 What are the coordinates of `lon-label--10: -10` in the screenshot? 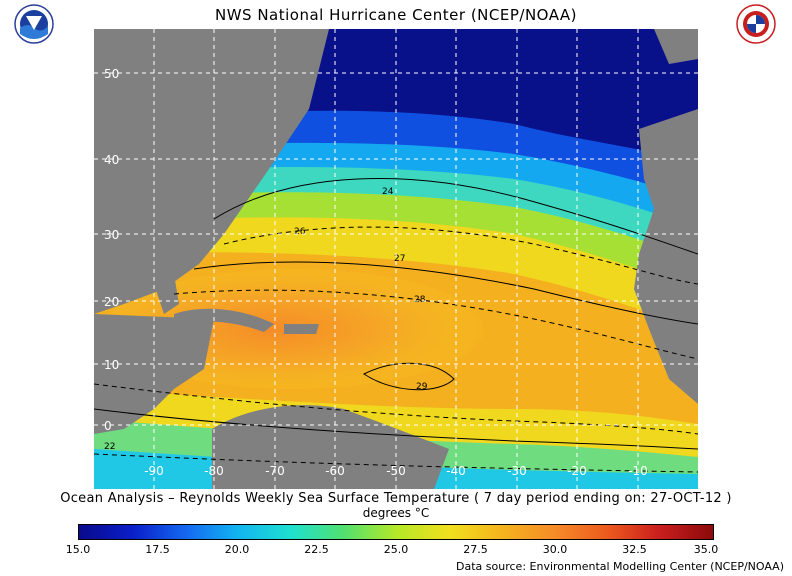 It's located at (638, 471).